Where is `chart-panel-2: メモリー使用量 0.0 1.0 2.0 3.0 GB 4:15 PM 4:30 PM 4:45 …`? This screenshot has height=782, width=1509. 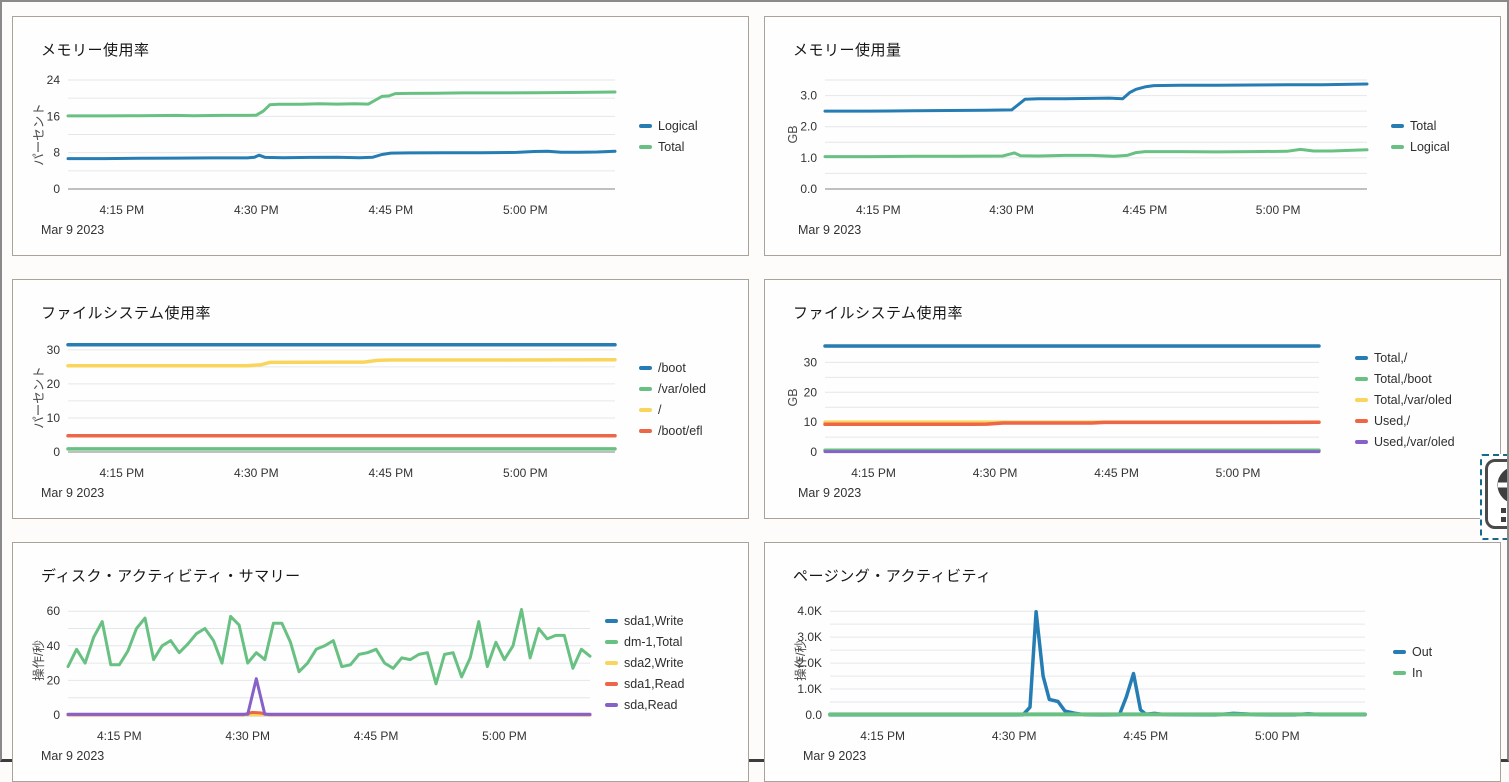 chart-panel-2: メモリー使用量 0.0 1.0 2.0 3.0 GB 4:15 PM 4:30 PM 4:45 … is located at coordinates (1132, 136).